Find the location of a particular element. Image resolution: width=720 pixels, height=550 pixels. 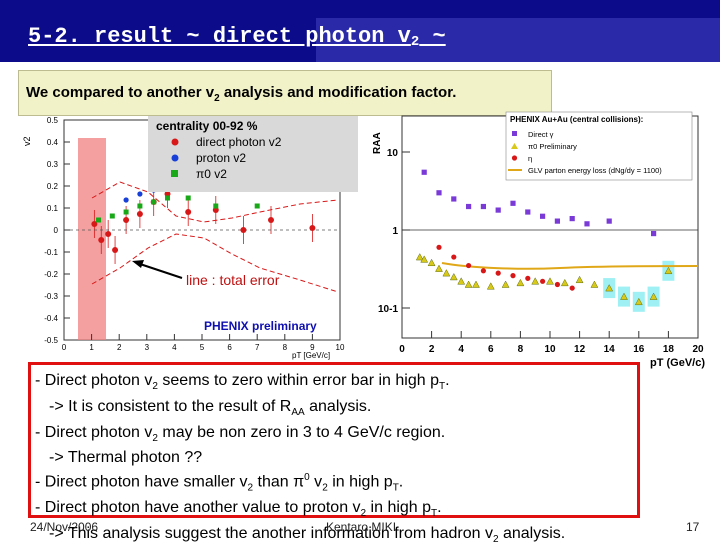

v2-xtick-label: 2 is located at coordinates (119, 347).